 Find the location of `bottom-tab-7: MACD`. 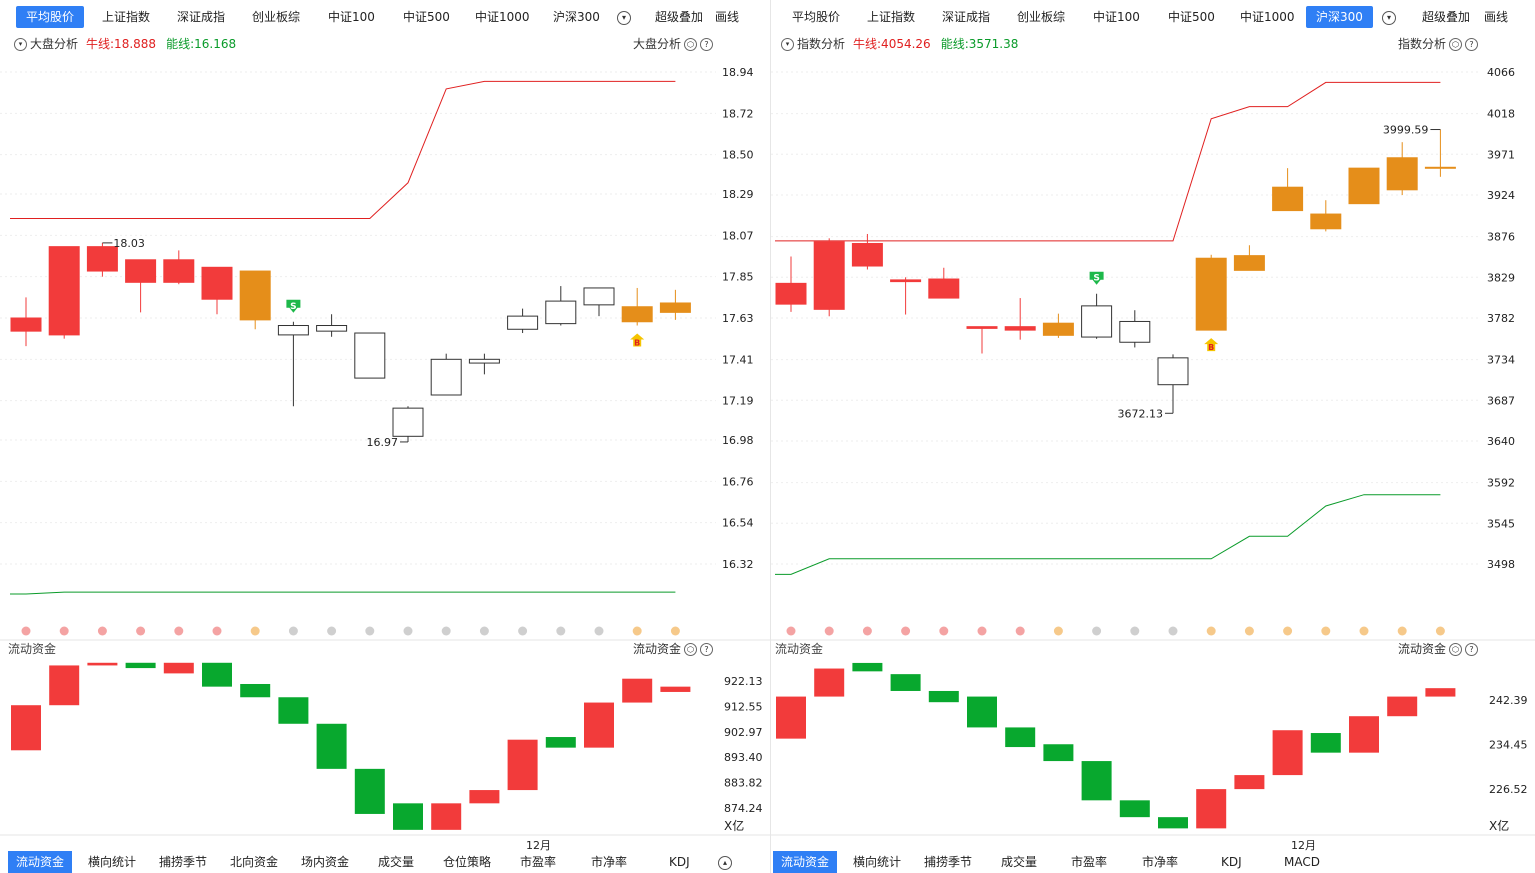

bottom-tab-7: MACD is located at coordinates (1302, 862).